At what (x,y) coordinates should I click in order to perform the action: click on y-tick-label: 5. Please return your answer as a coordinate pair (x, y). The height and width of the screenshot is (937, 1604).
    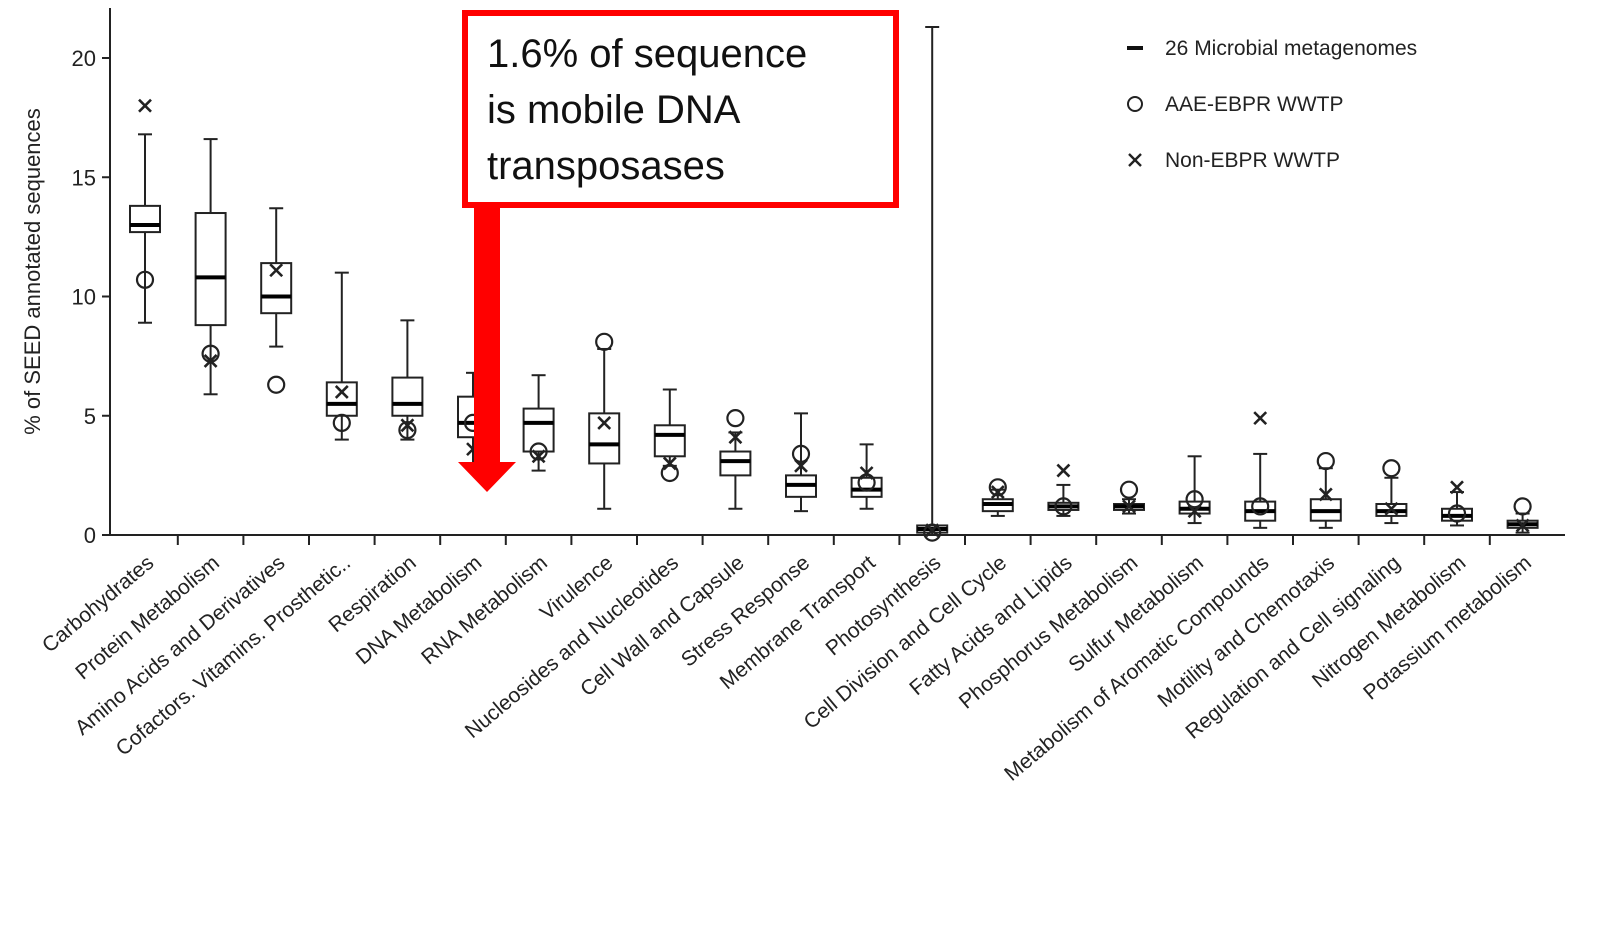
    Looking at the image, I should click on (90, 416).